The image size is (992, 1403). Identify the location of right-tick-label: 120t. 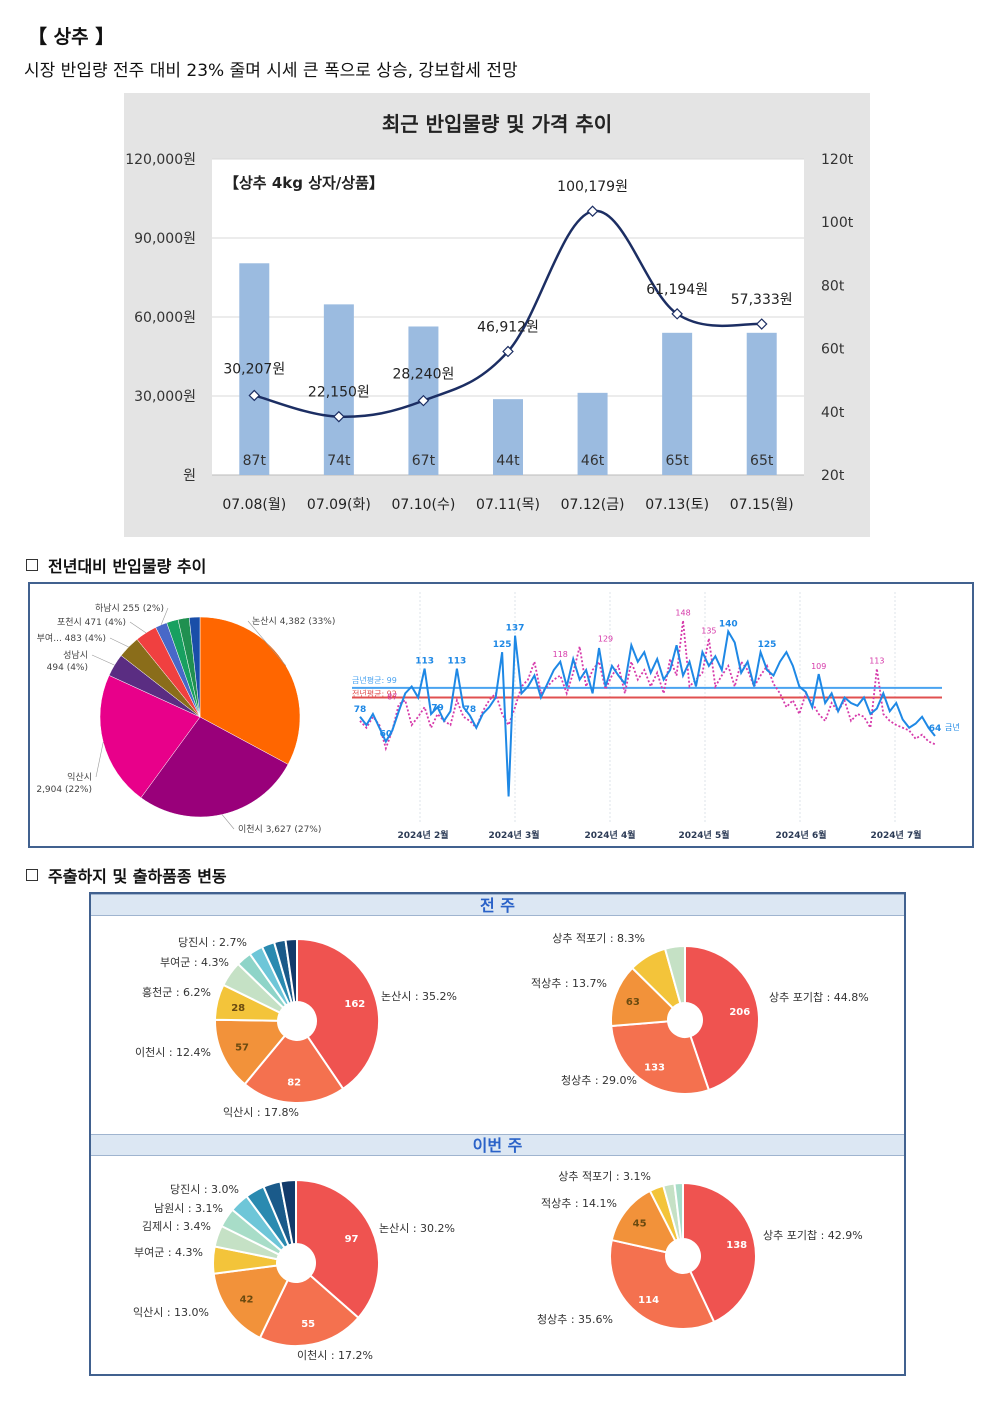
(837, 160).